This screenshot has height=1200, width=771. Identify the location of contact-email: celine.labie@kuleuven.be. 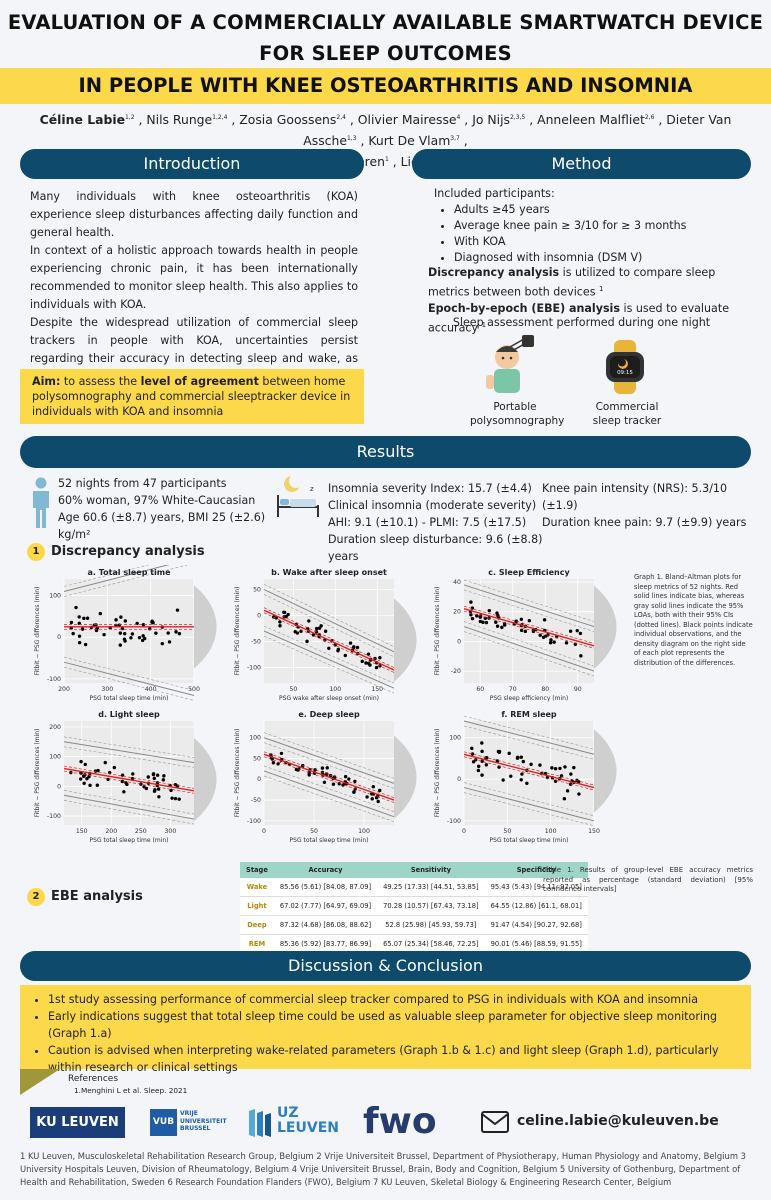
(618, 1121).